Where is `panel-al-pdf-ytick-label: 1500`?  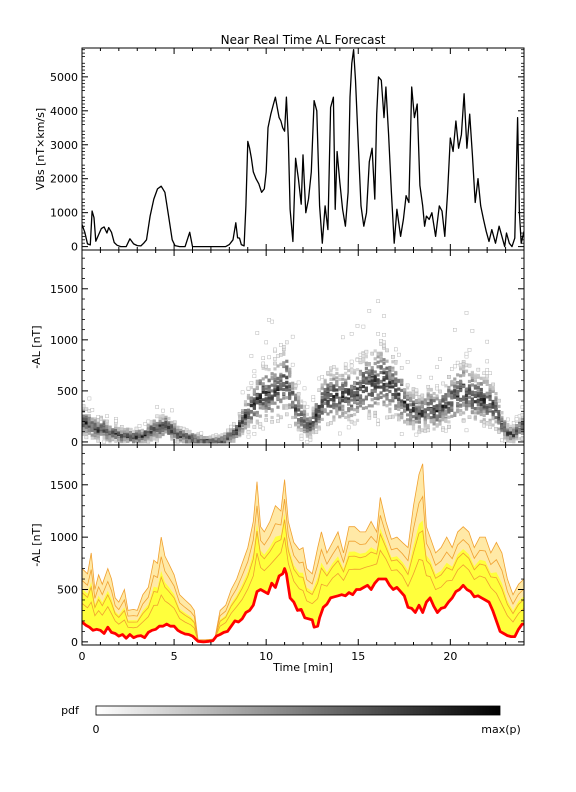
panel-al-pdf-ytick-label: 1500 is located at coordinates (64, 289).